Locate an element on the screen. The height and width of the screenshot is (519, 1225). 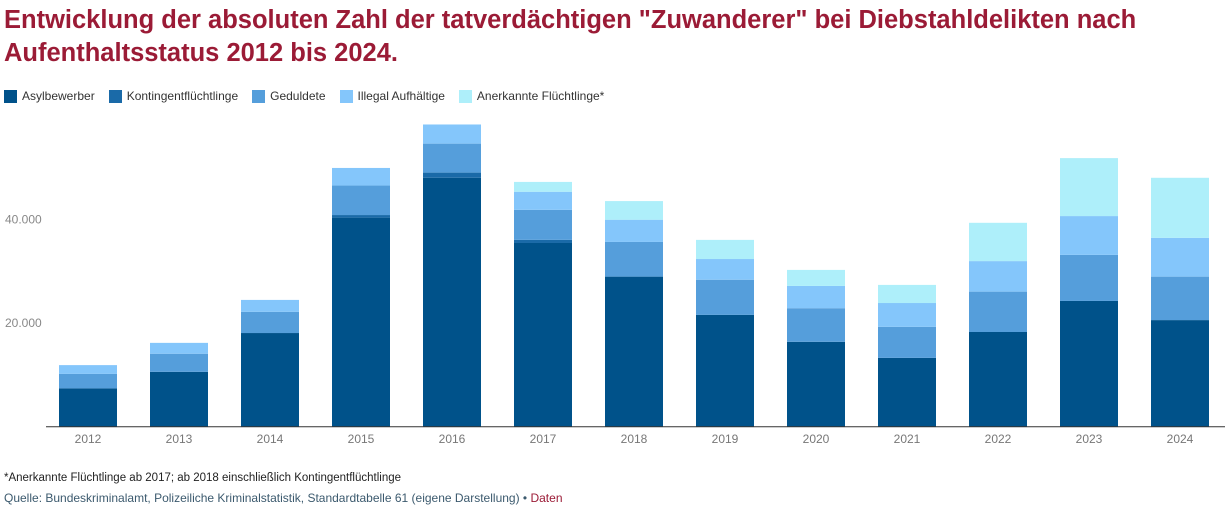
y-tick-label: 40.000 is located at coordinates (23, 220).